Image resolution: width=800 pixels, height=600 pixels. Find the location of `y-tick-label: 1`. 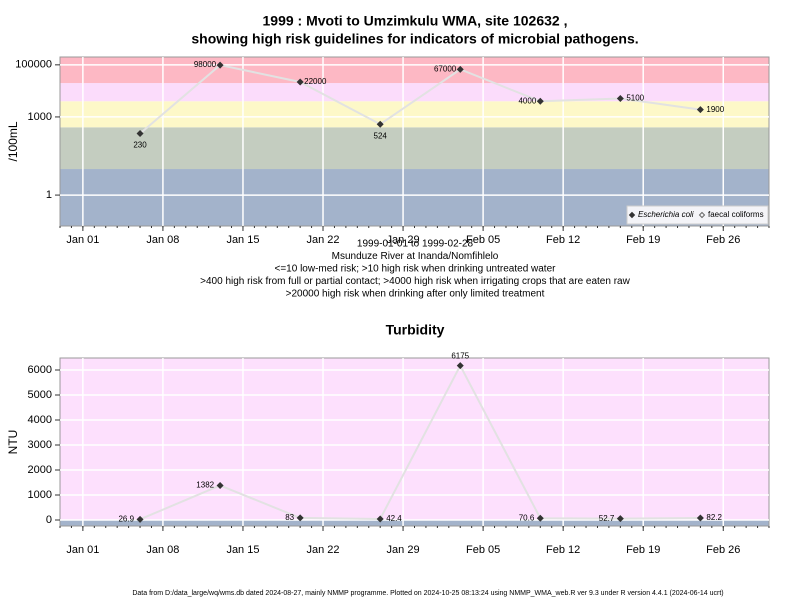

y-tick-label: 1 is located at coordinates (49, 195).